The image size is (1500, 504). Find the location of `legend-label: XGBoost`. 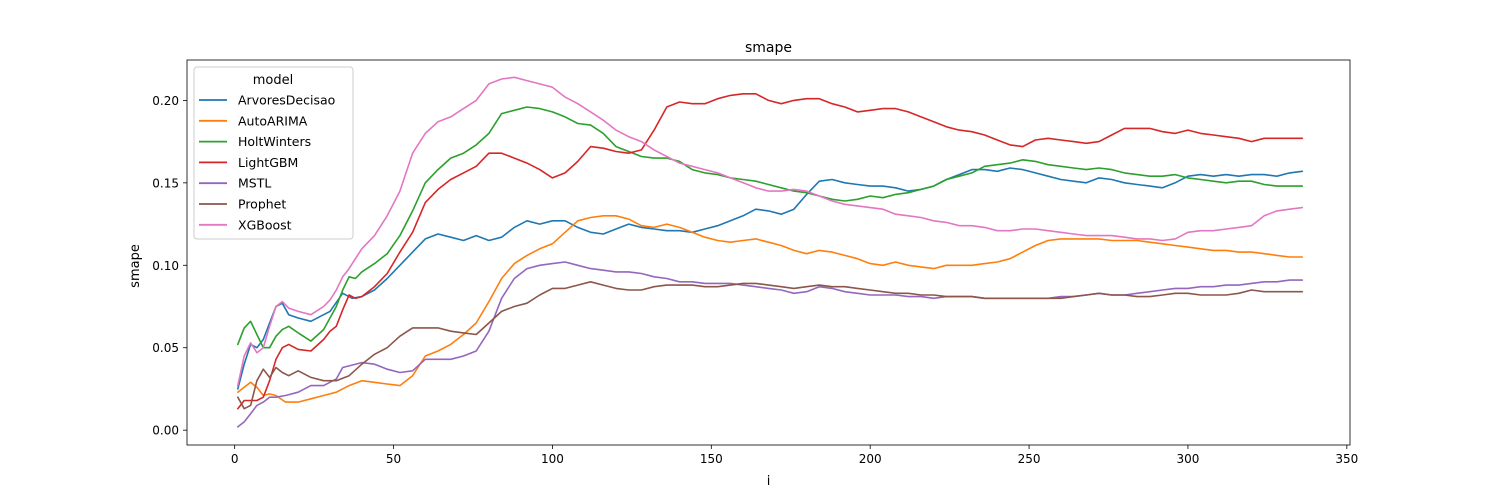

legend-label: XGBoost is located at coordinates (265, 224).